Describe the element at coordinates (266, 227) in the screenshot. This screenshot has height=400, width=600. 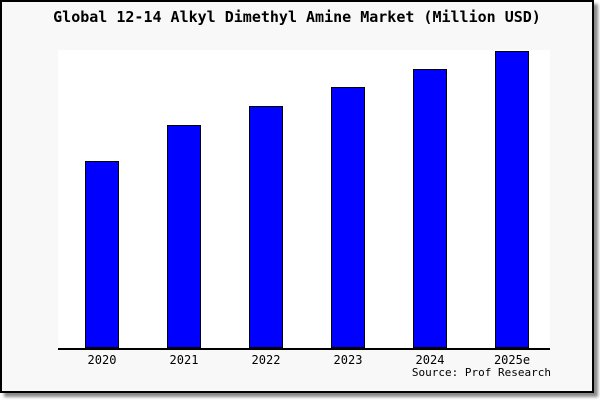
I see `bar-2022` at that location.